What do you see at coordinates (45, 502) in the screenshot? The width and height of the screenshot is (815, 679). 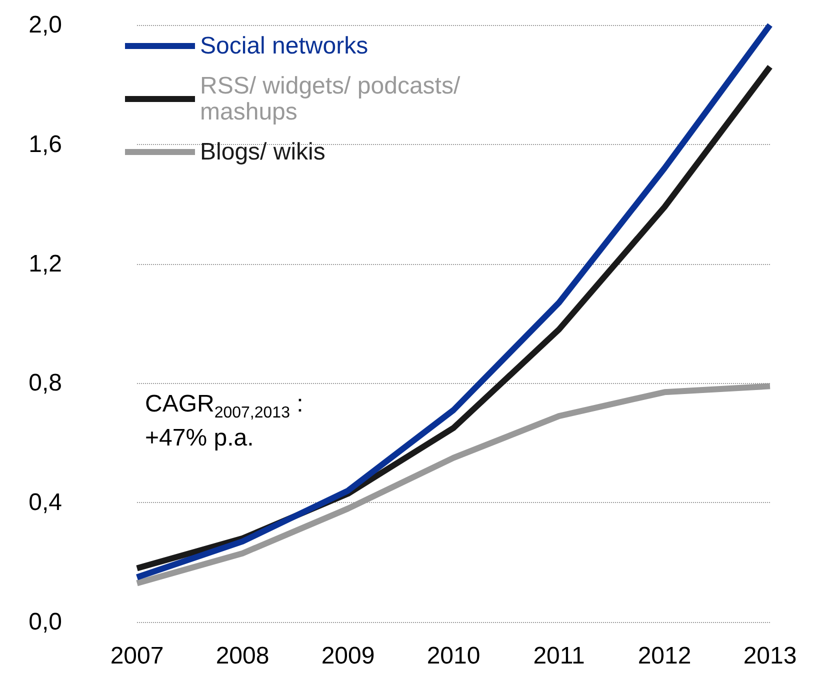 I see `y-tick-label: 0,4` at bounding box center [45, 502].